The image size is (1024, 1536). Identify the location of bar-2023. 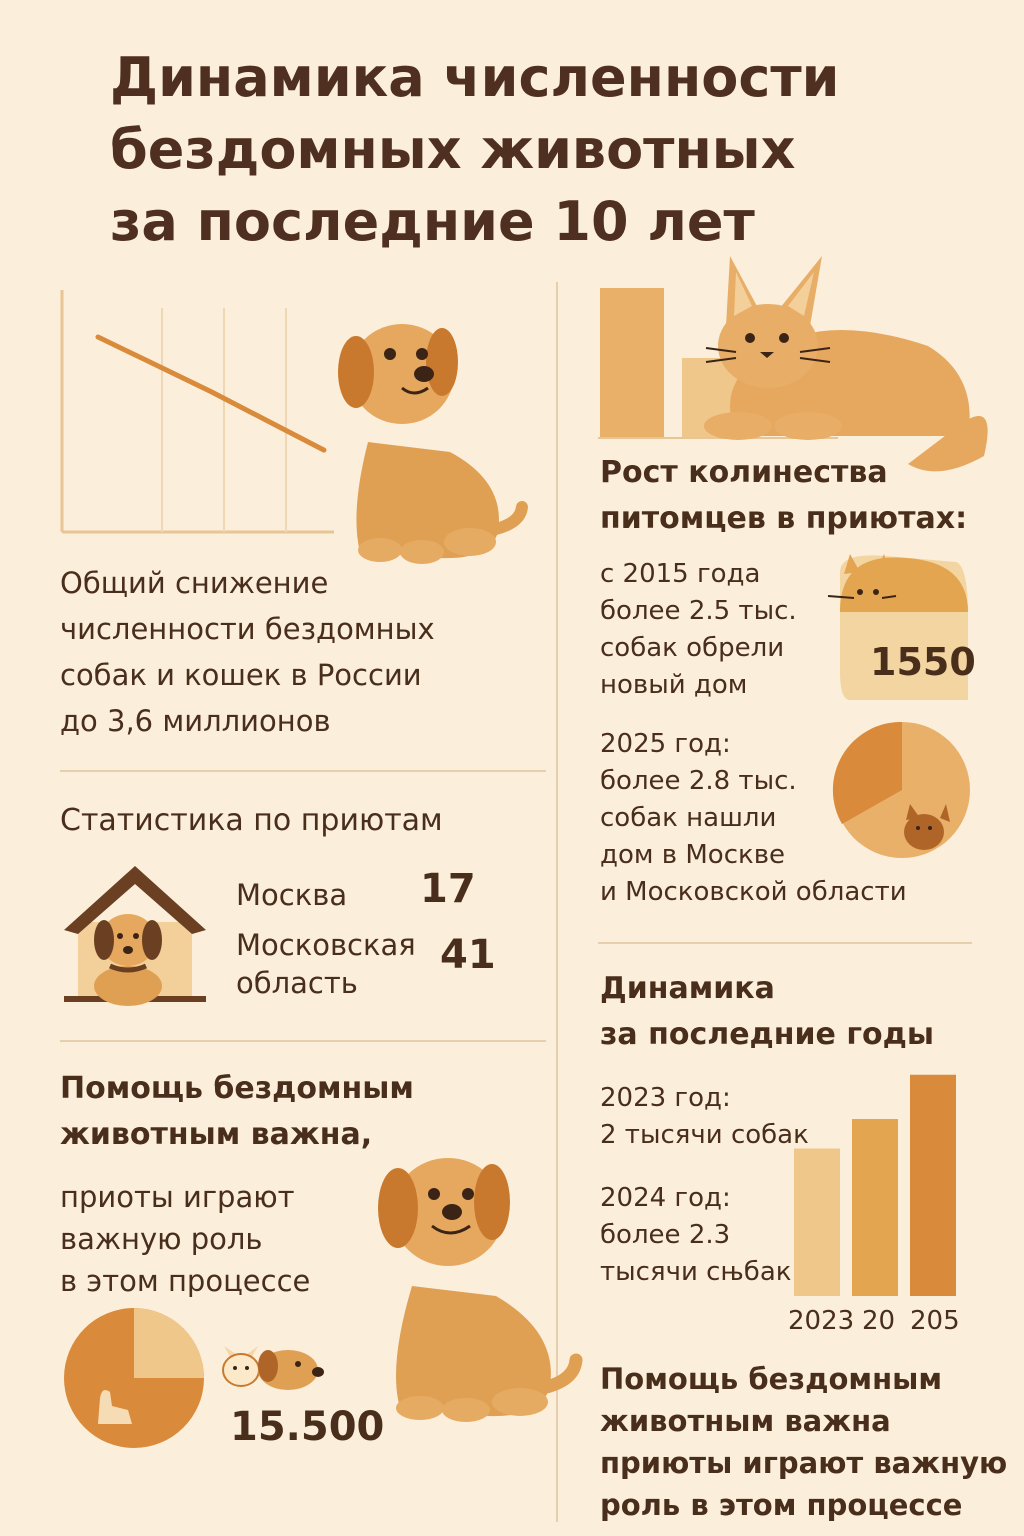
(817, 1222).